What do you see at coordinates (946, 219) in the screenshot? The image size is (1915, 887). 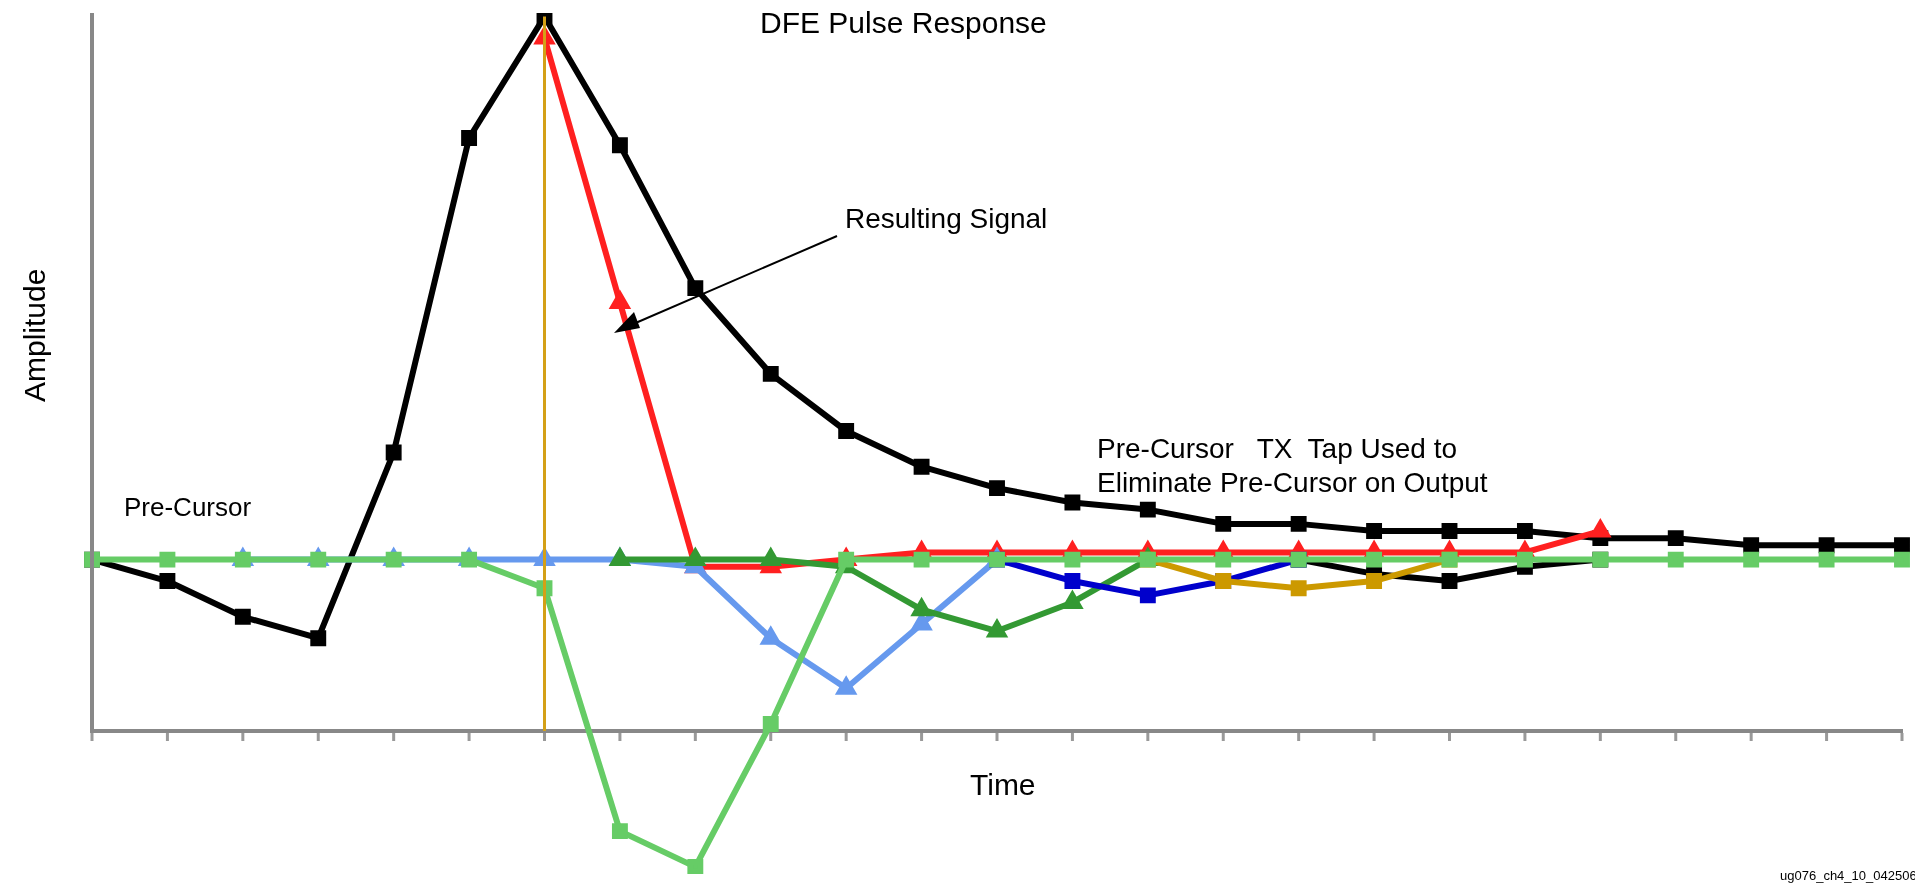 I see `annotation: Resulting Signal` at bounding box center [946, 219].